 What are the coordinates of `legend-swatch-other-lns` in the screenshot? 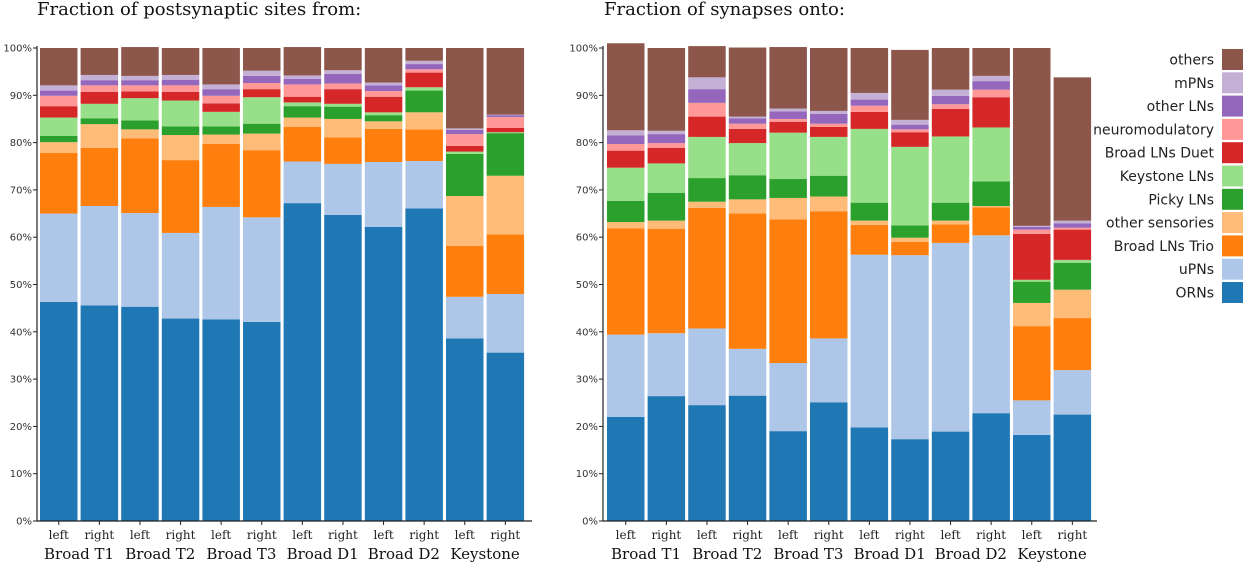 It's located at (1232, 106).